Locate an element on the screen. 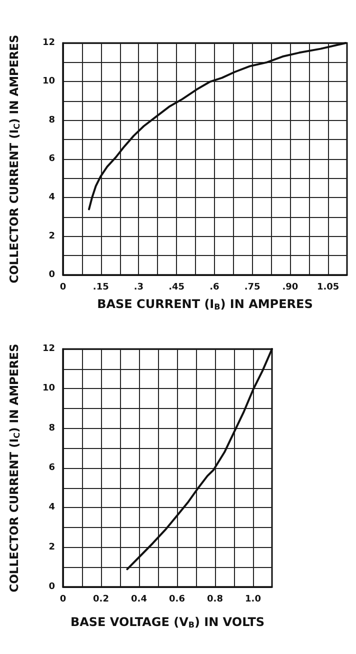  x-tick-label: .3 is located at coordinates (139, 287).